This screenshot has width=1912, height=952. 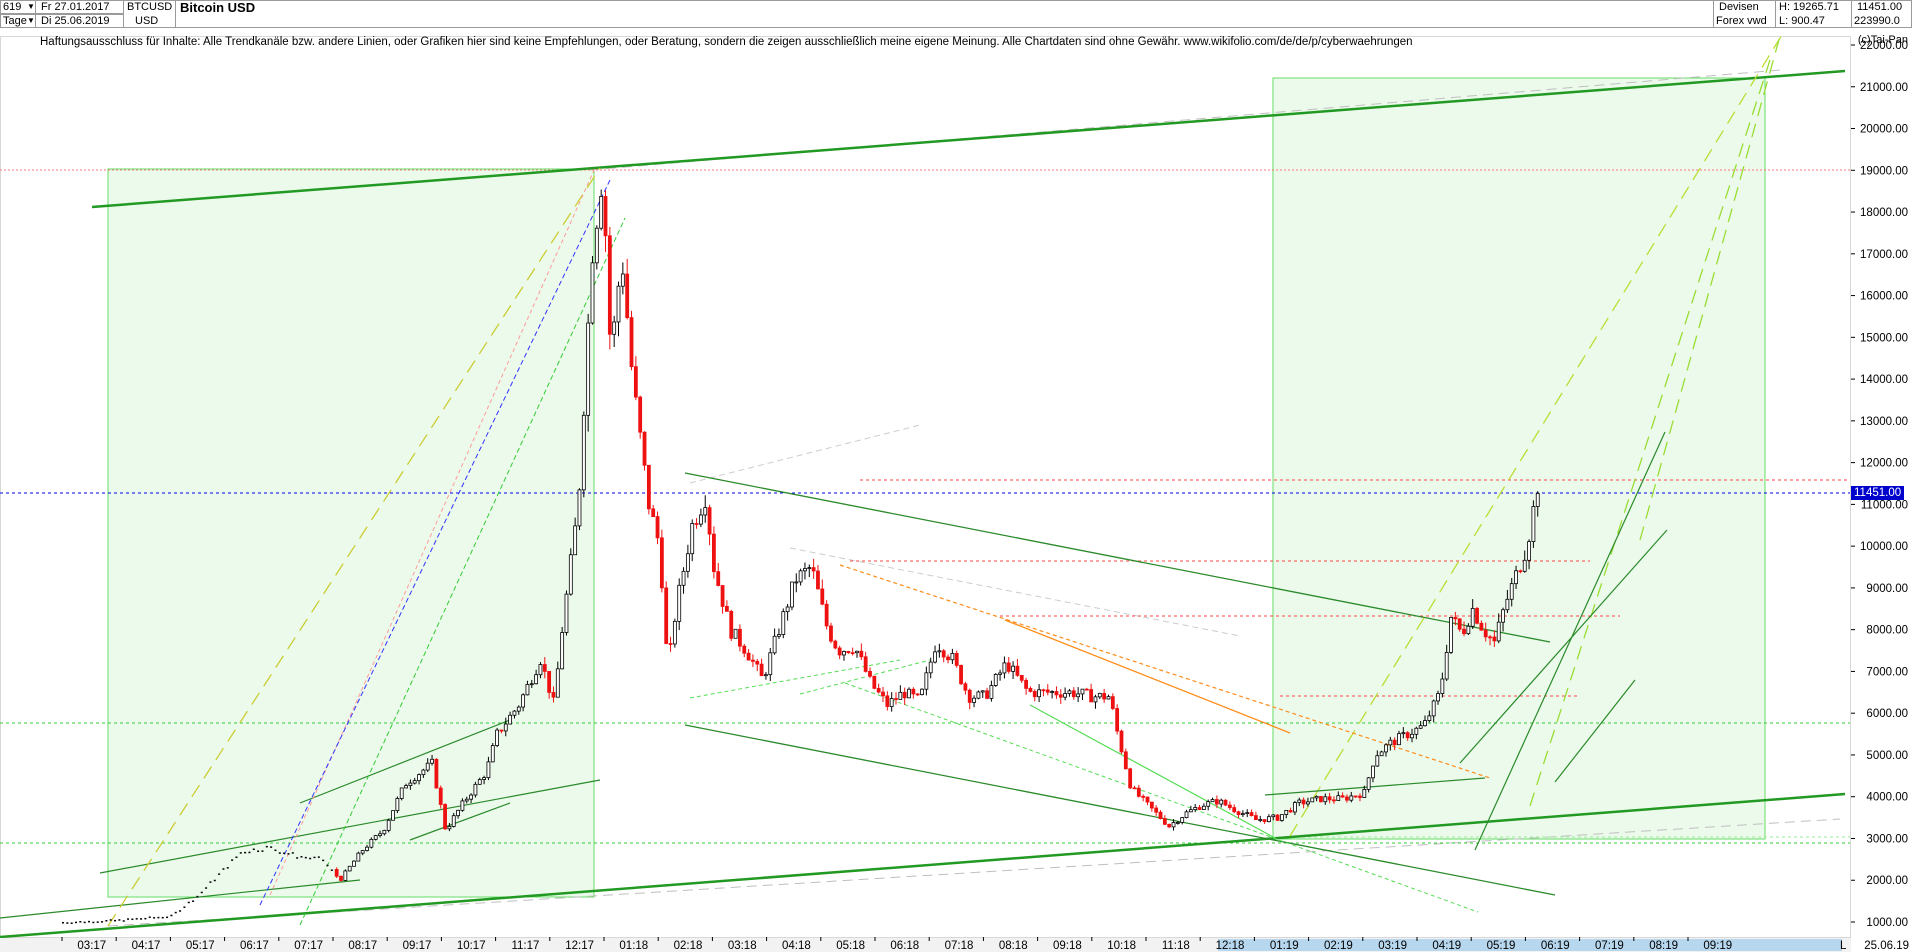 I want to click on period-select: Tage ▼, so click(x=18, y=21).